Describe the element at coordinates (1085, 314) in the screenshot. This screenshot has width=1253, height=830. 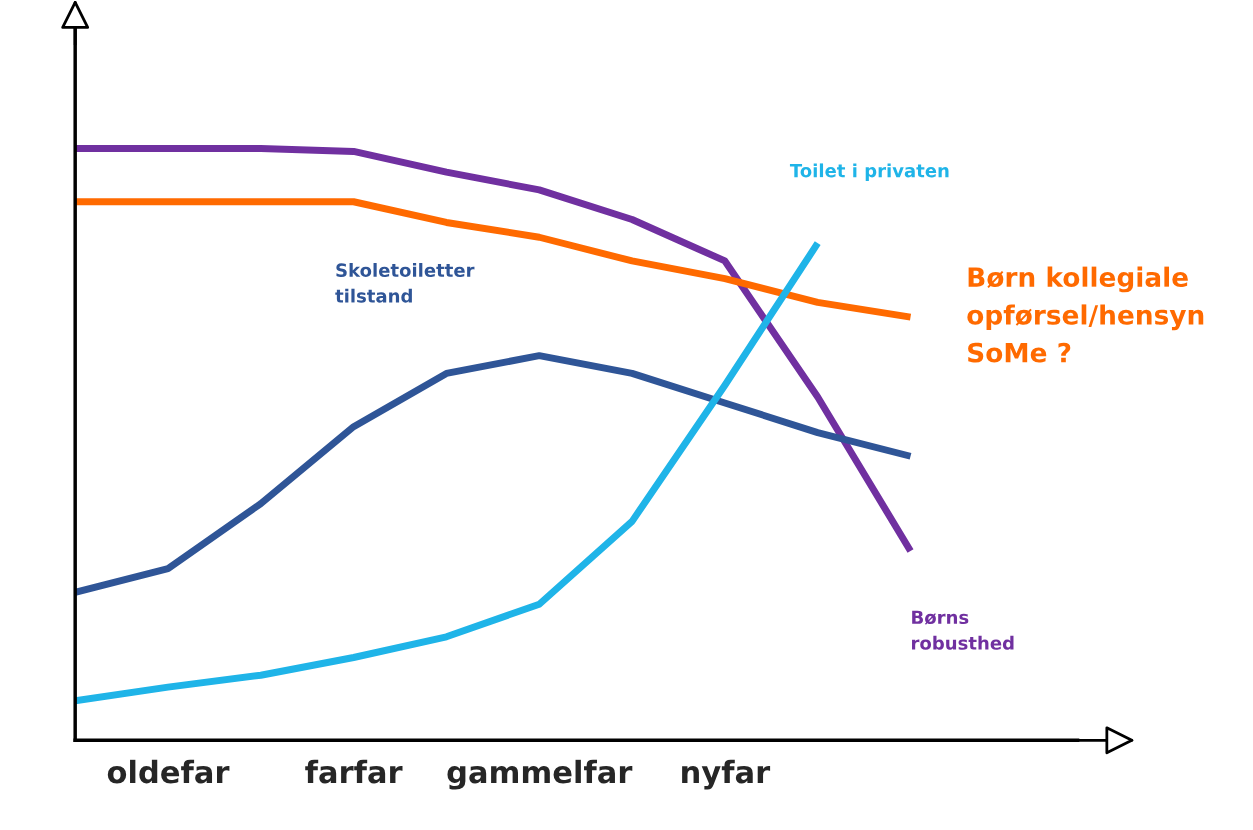
I see `text: Børn kollegiale opførsel/hensyn SoMe ?` at that location.